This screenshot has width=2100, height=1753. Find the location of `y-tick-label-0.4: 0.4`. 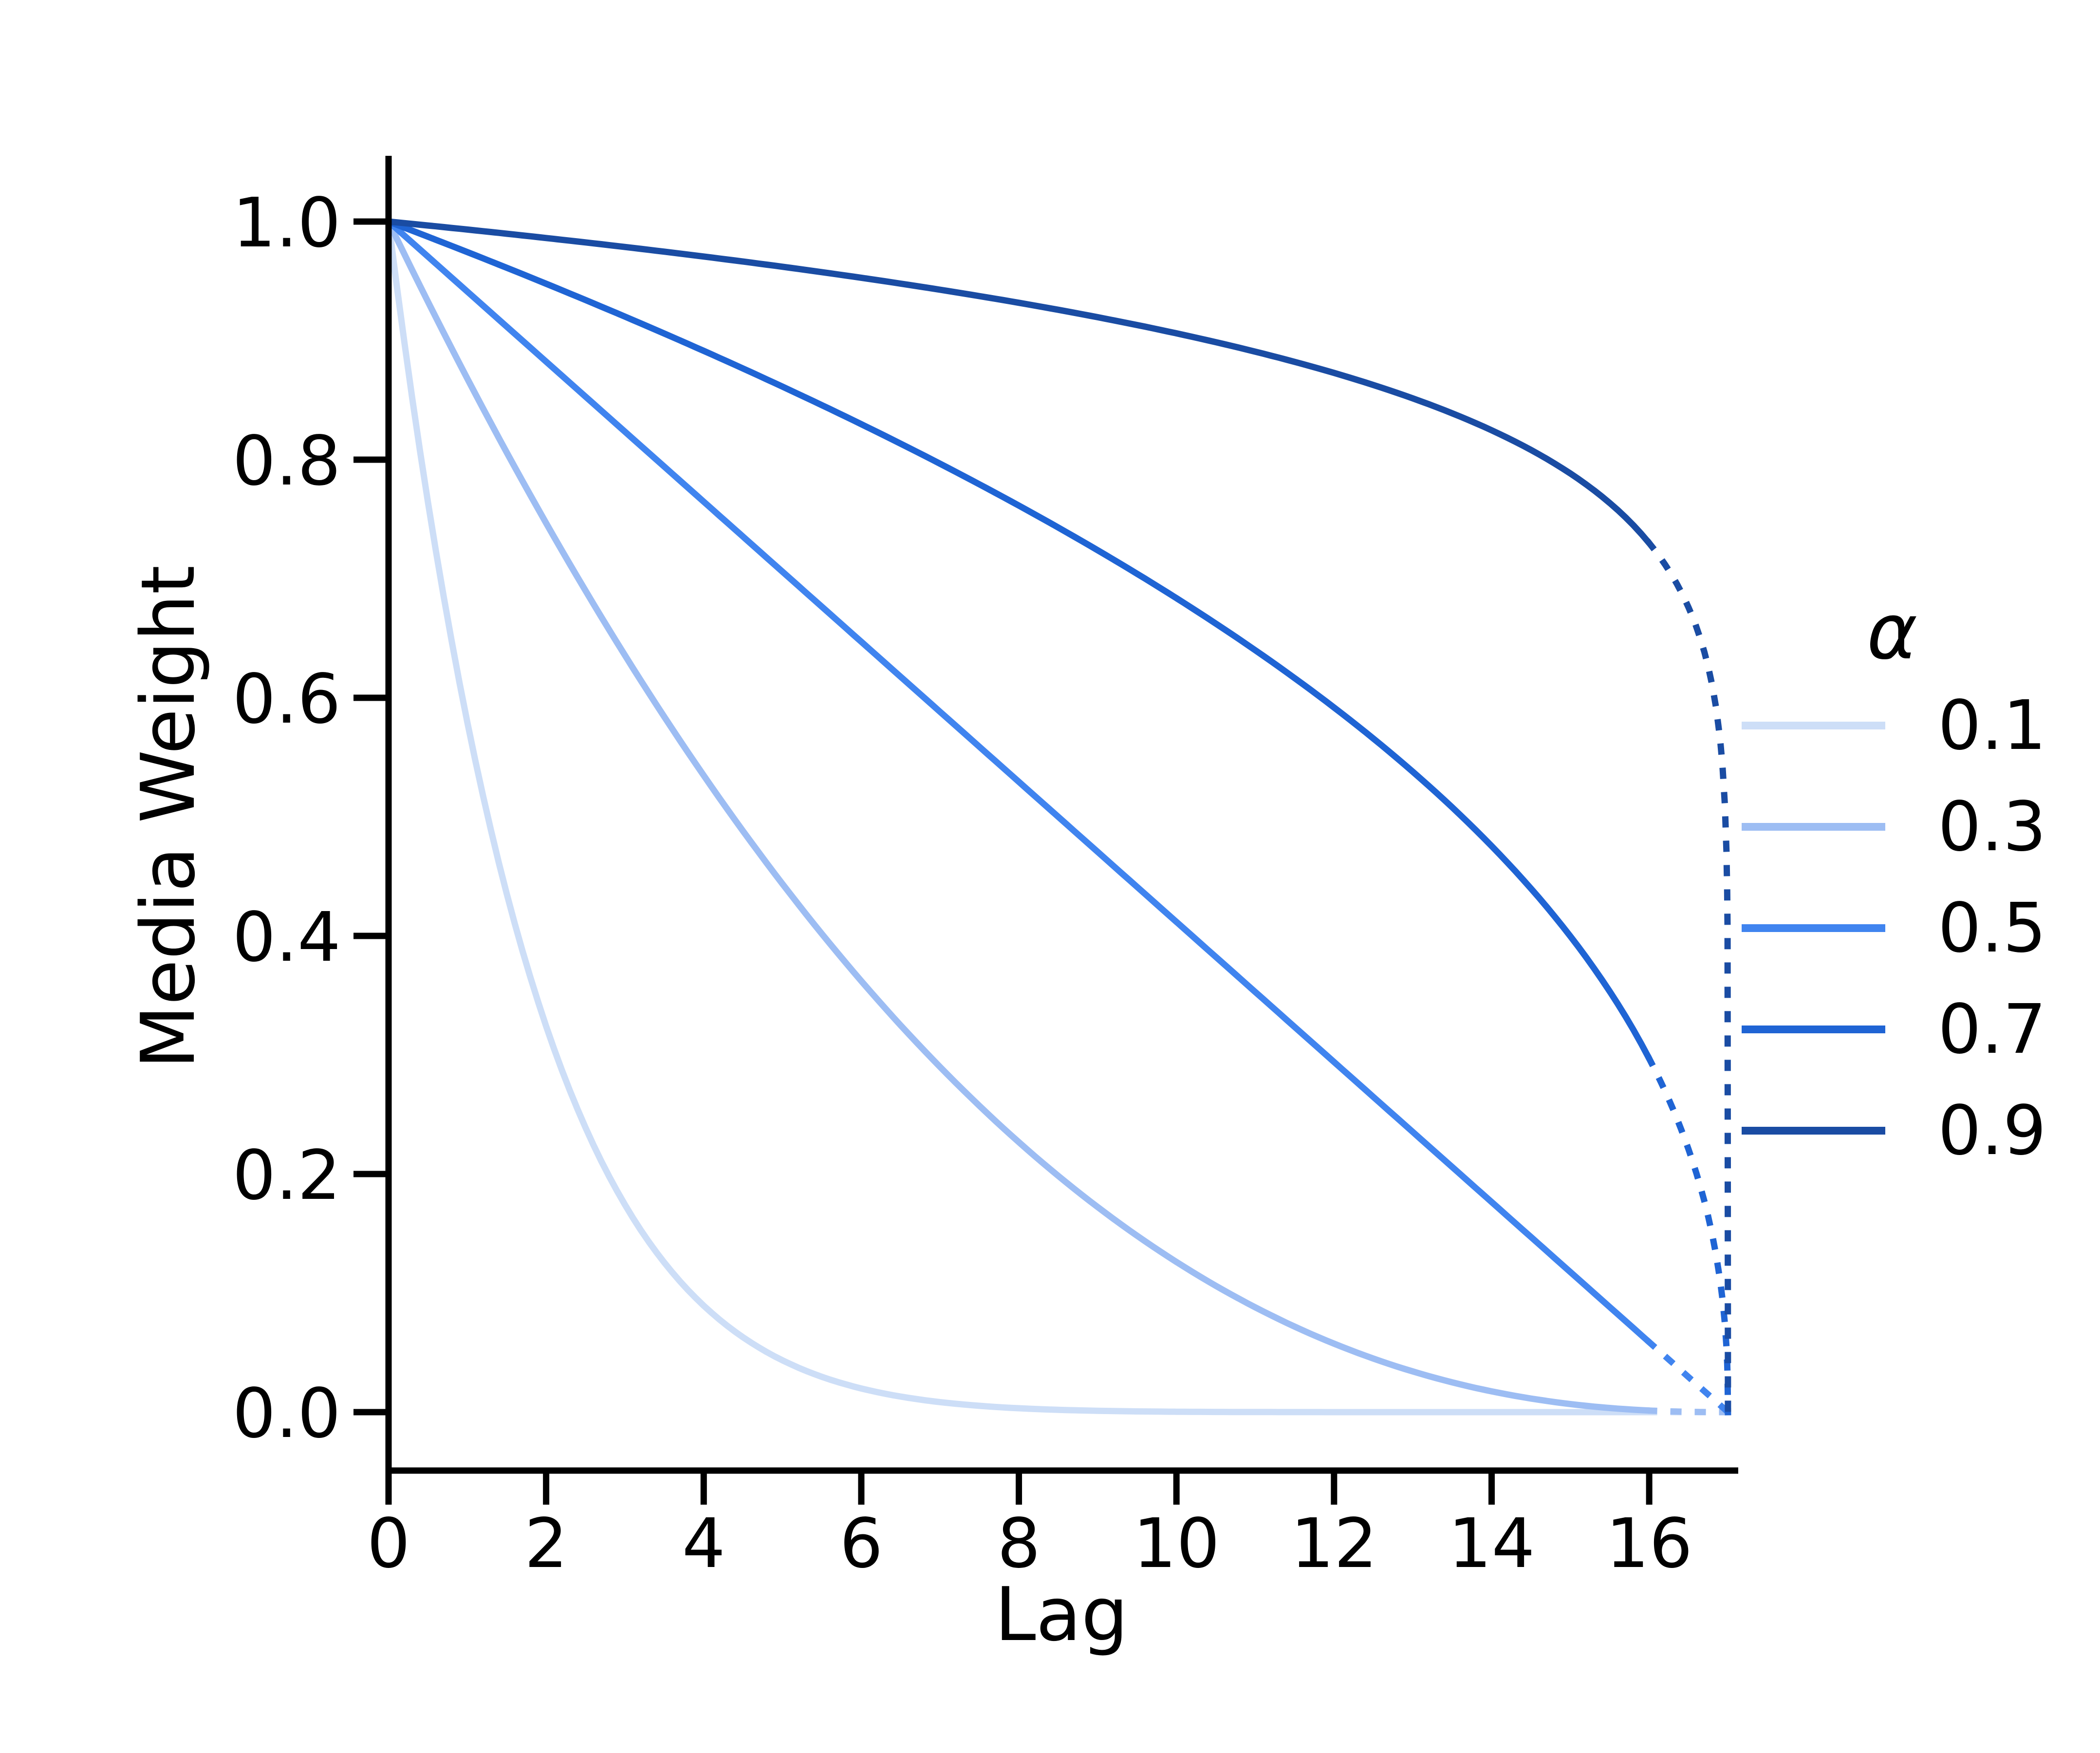

y-tick-label-0.4: 0.4 is located at coordinates (286, 937).